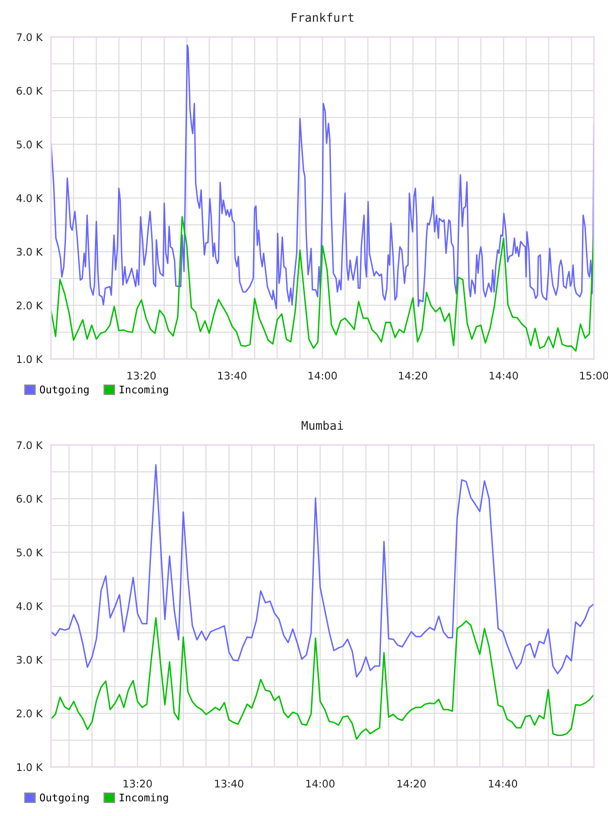  What do you see at coordinates (323, 17) in the screenshot?
I see `chart-title: Frankfurt` at bounding box center [323, 17].